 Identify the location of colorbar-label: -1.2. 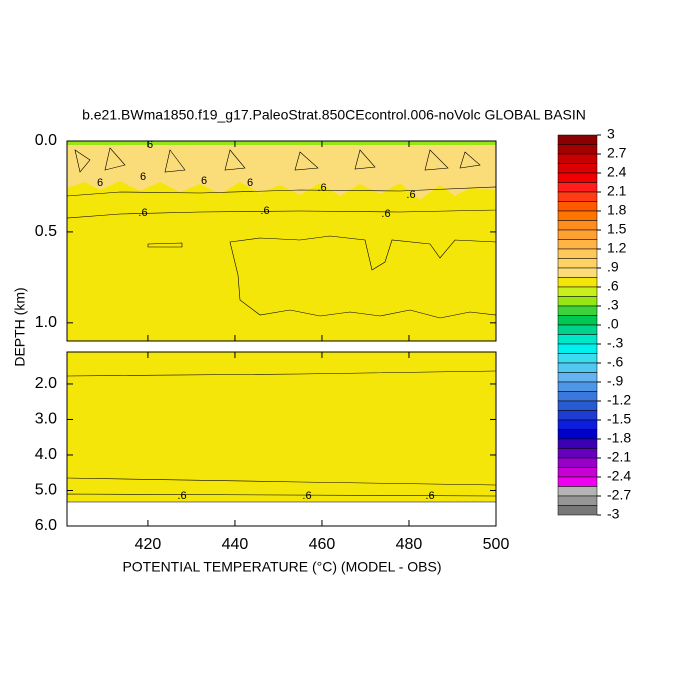
(619, 400).